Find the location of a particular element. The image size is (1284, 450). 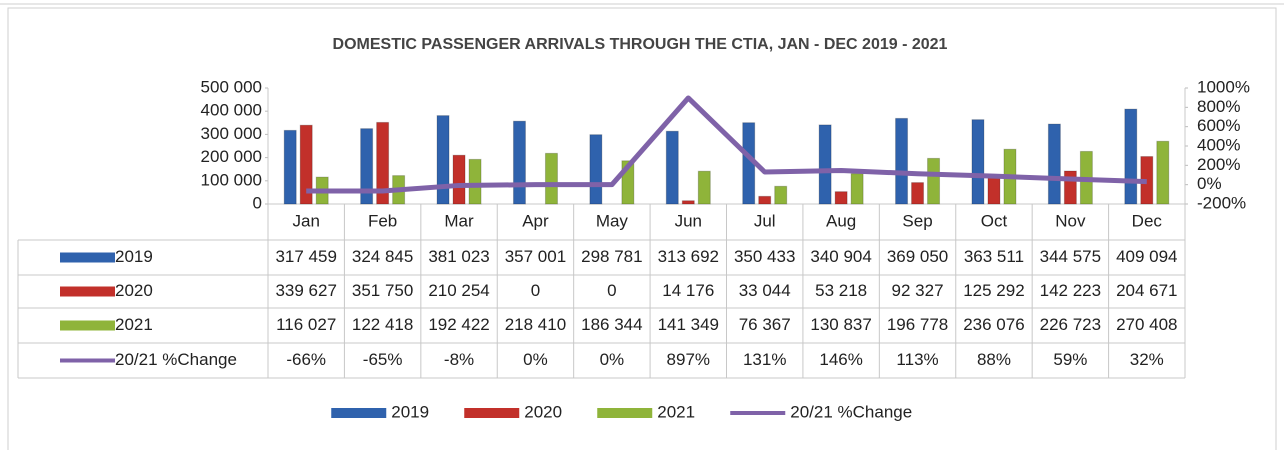

x-tick-label: Jun is located at coordinates (688, 220).